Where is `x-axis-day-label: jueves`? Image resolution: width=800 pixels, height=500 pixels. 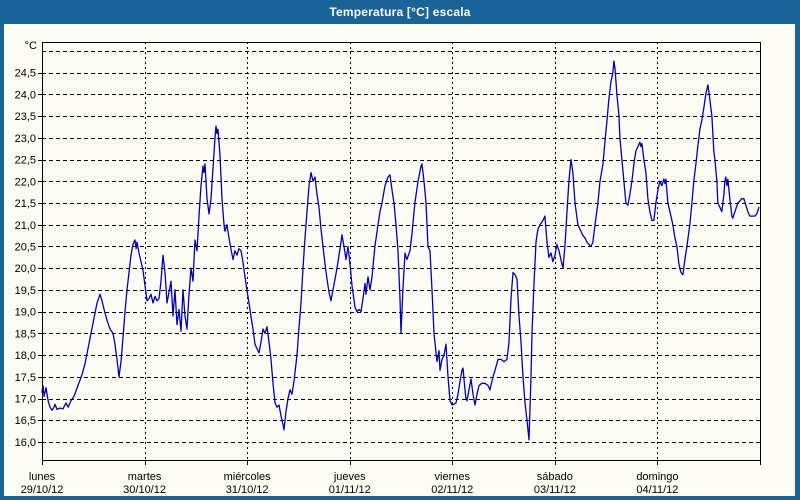 x-axis-day-label: jueves is located at coordinates (349, 477).